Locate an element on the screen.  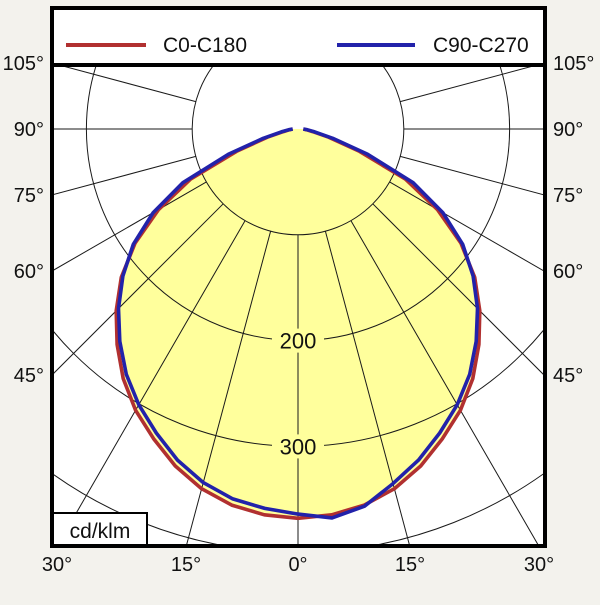
legend-frame is located at coordinates (298, 36).